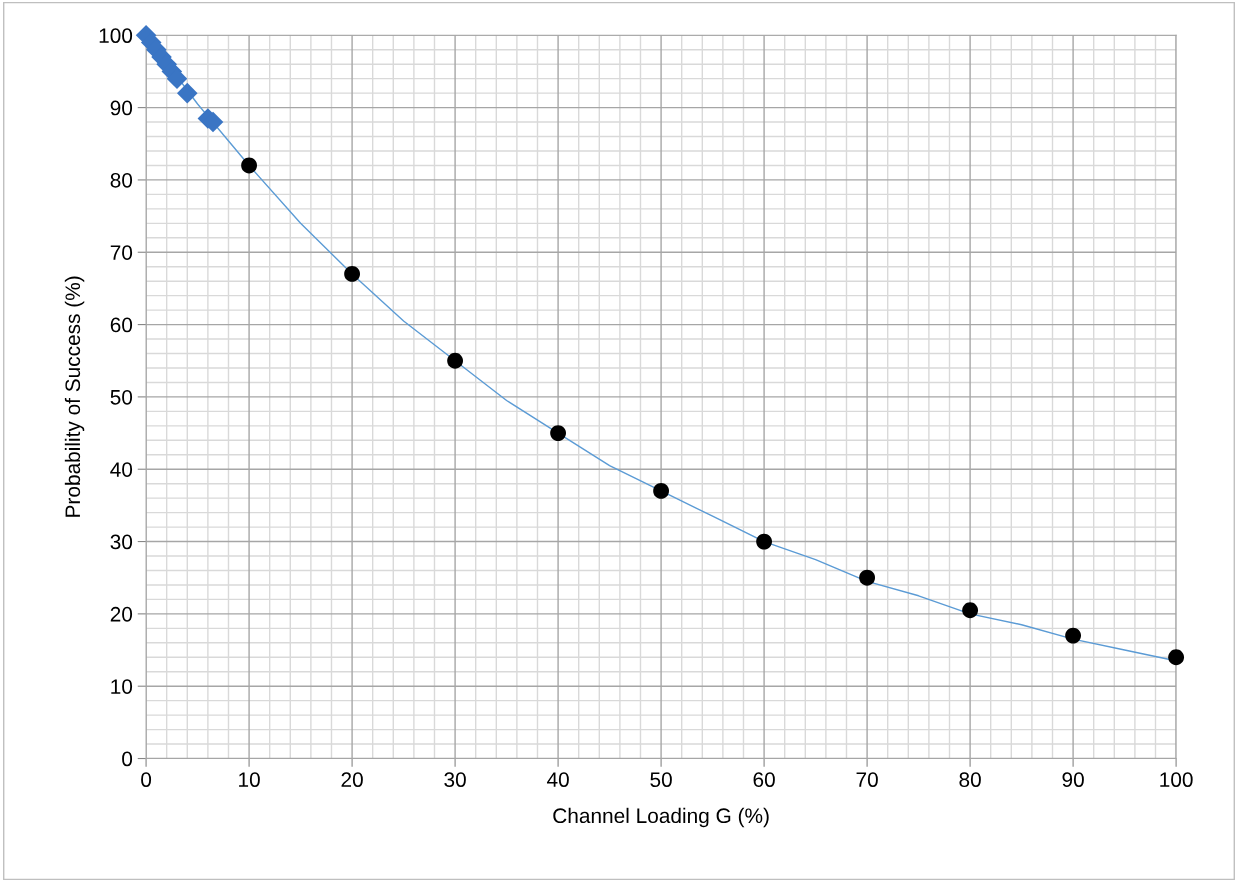  I want to click on y-tick-label: 80, so click(121, 180).